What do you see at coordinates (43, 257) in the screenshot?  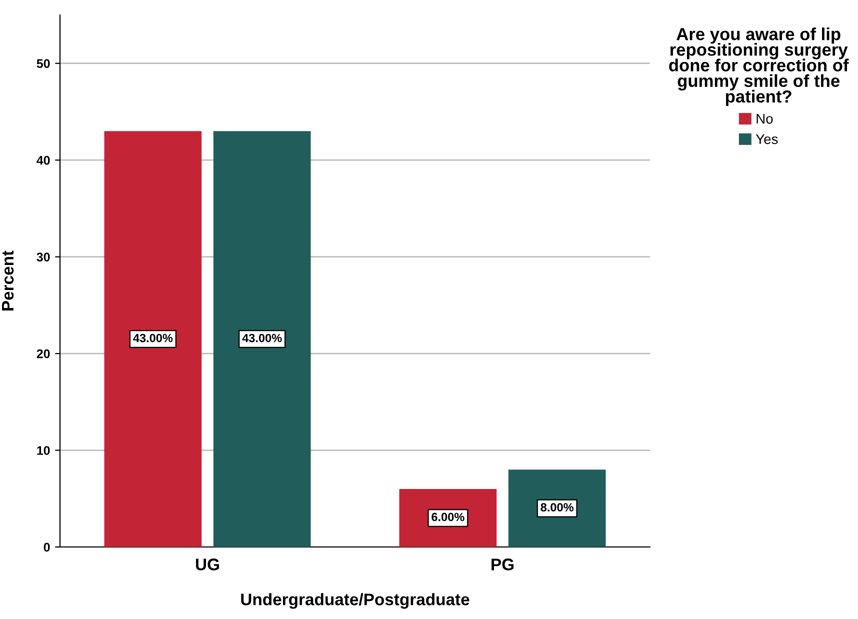 I see `y-tick-label: 30` at bounding box center [43, 257].